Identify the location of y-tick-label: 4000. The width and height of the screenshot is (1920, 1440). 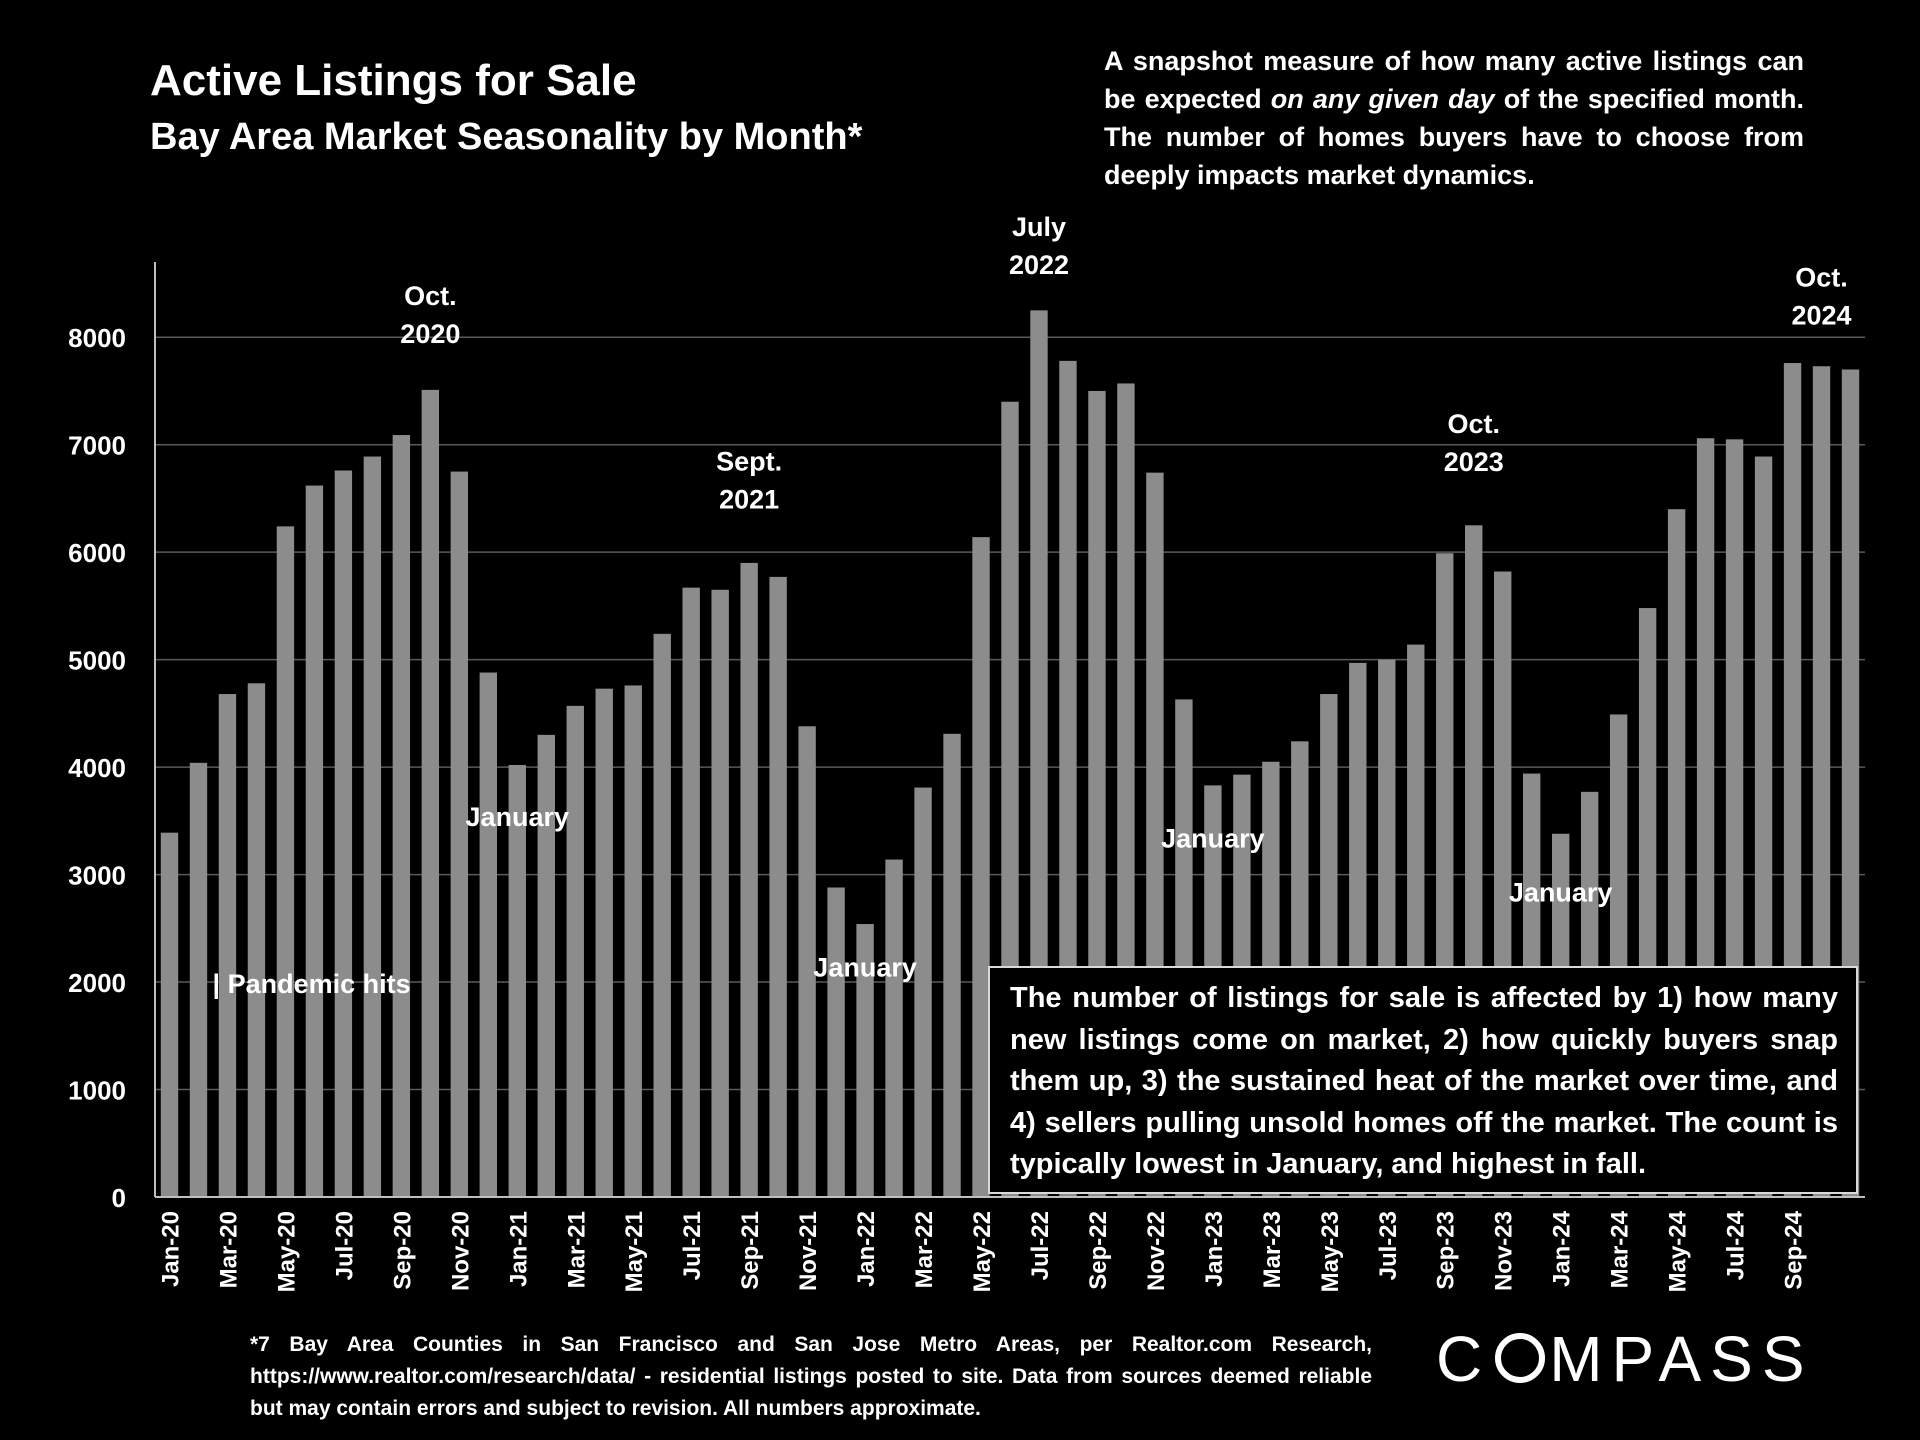
(97, 768).